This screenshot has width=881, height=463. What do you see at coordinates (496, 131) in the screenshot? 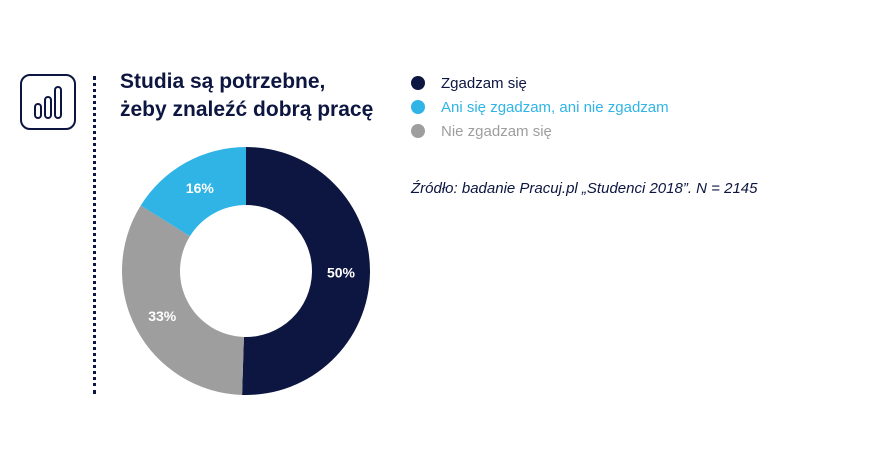
I see `legend-label-disagree: Nie zgadzam się` at bounding box center [496, 131].